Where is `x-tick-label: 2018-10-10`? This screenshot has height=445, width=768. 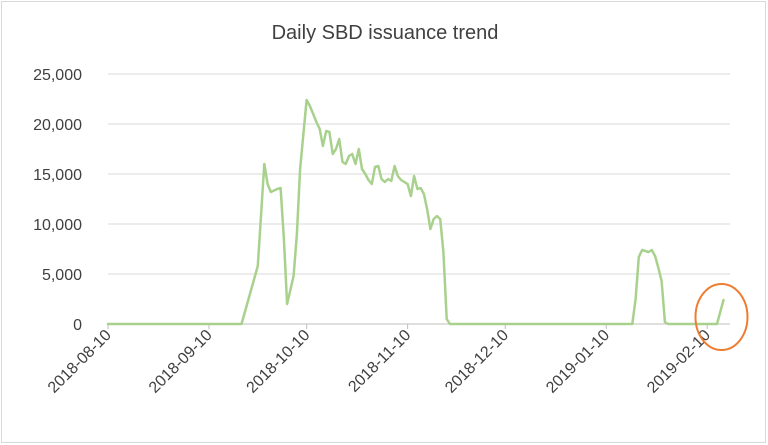 x-tick-label: 2018-10-10 is located at coordinates (279, 362).